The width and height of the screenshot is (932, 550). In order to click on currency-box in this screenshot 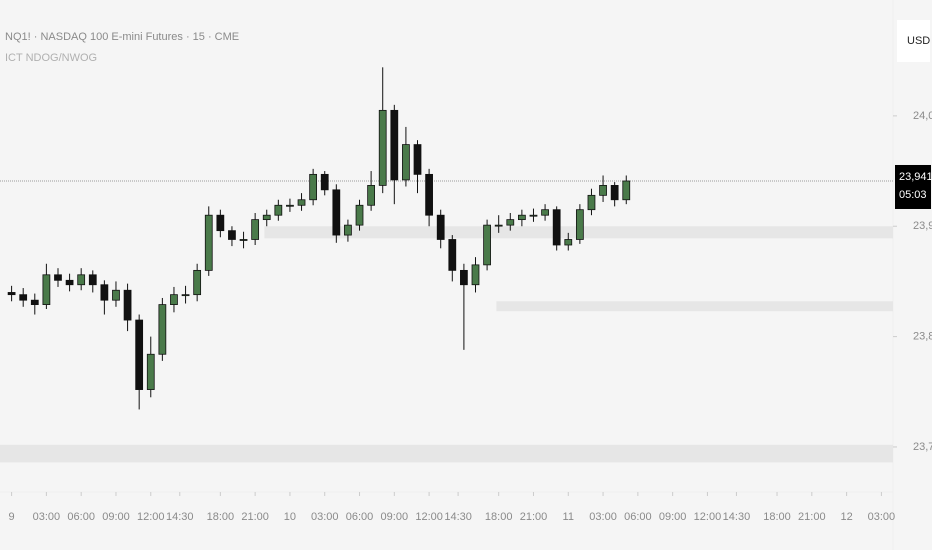, I will do `click(913, 41)`.